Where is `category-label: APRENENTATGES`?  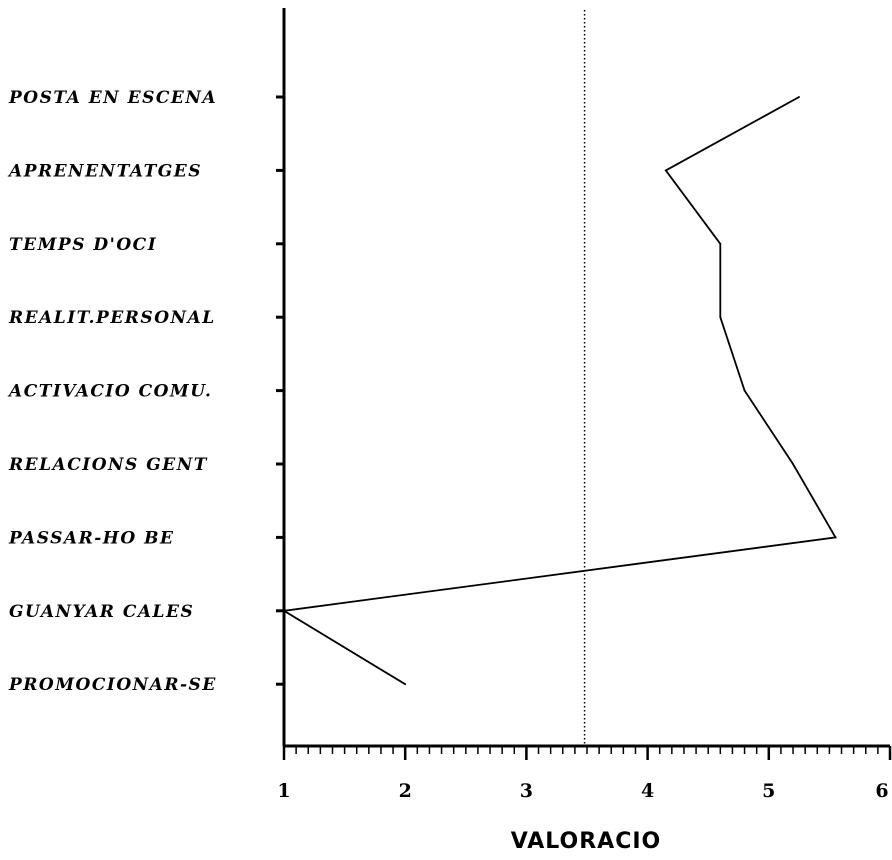 category-label: APRENENTATGES is located at coordinates (104, 171).